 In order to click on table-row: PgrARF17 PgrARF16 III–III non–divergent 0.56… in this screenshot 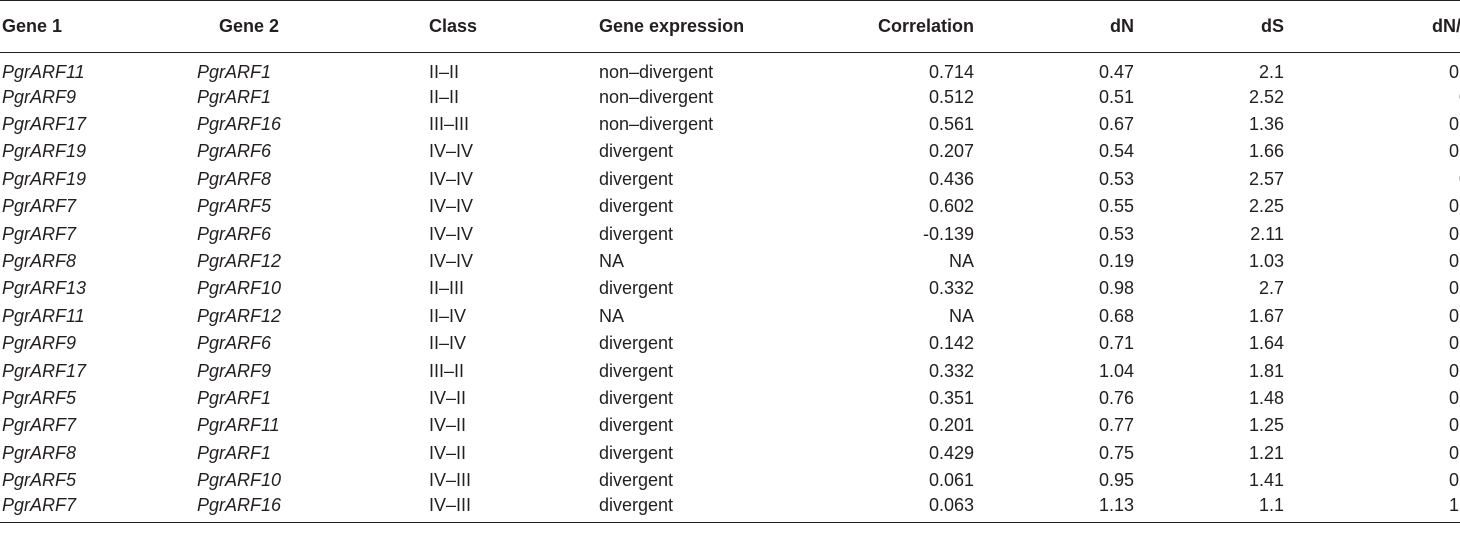, I will do `click(730, 123)`.